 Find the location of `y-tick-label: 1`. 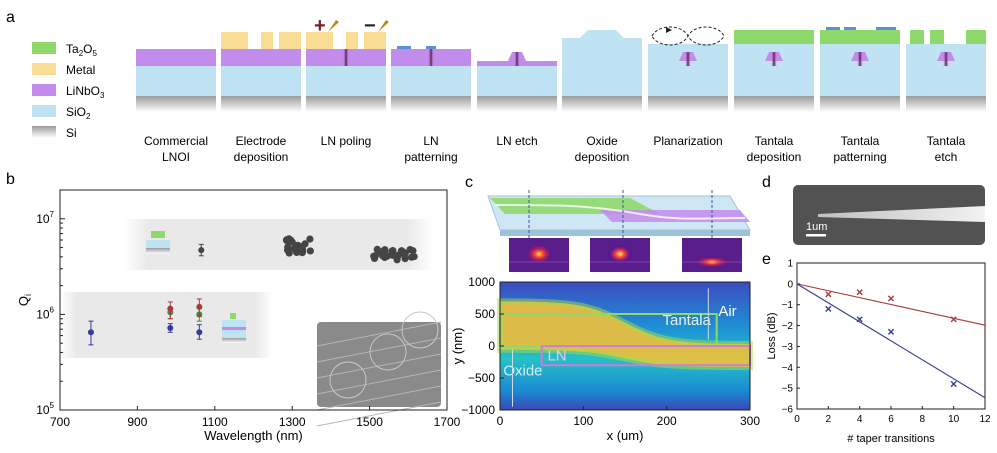

y-tick-label: 1 is located at coordinates (790, 264).